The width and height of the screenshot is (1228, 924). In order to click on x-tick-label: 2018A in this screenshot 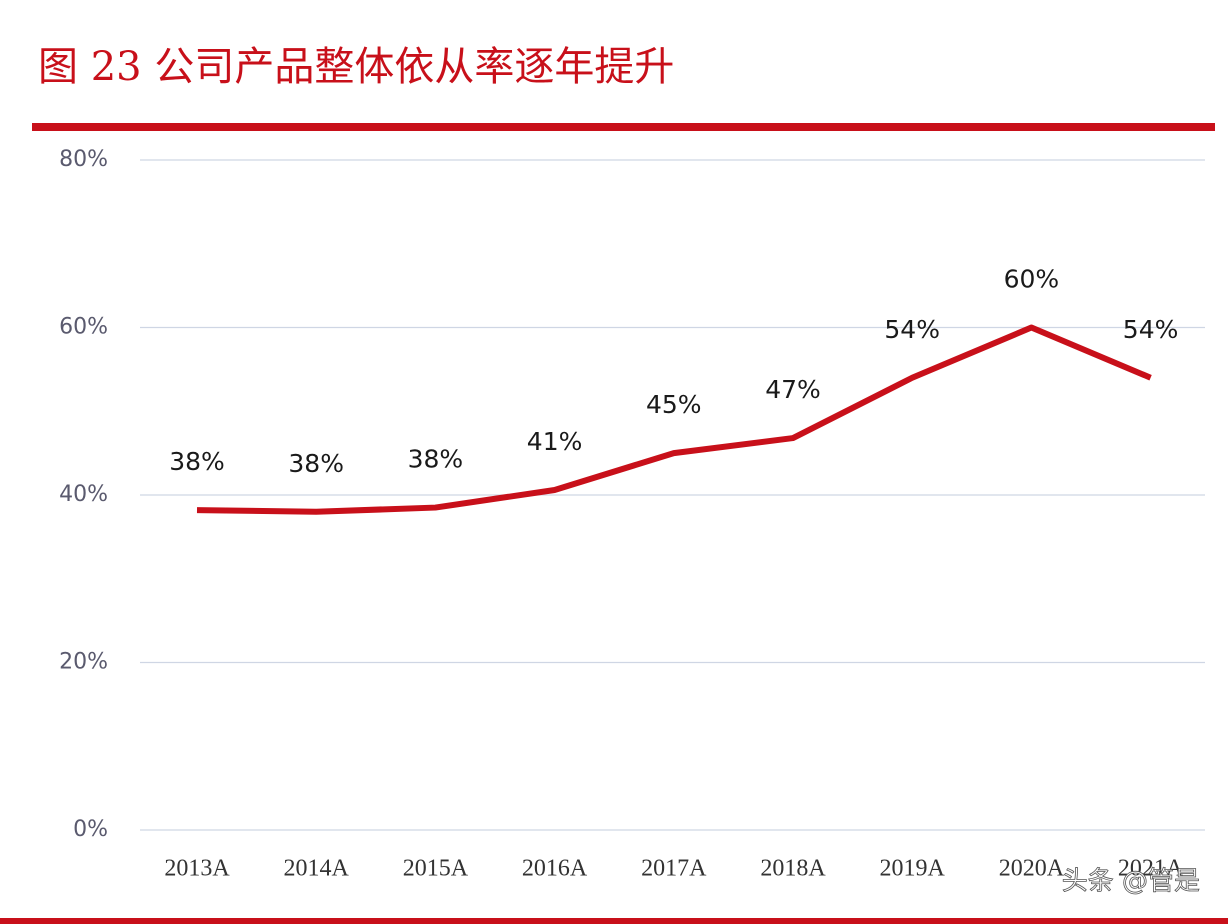, I will do `click(793, 869)`.